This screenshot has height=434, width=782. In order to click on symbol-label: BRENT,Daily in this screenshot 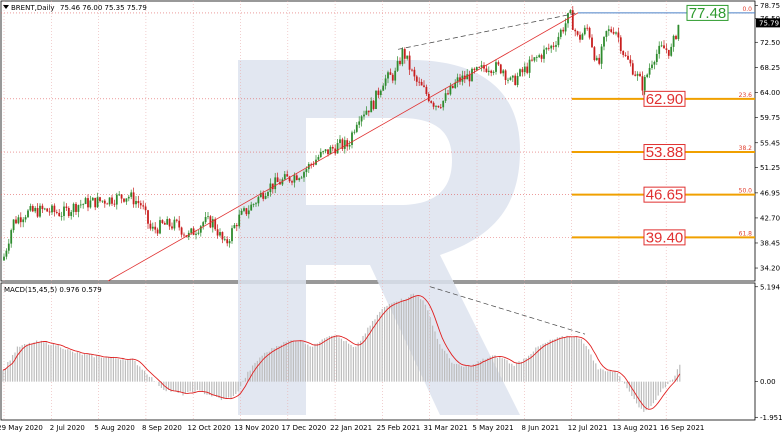, I will do `click(33, 8)`.